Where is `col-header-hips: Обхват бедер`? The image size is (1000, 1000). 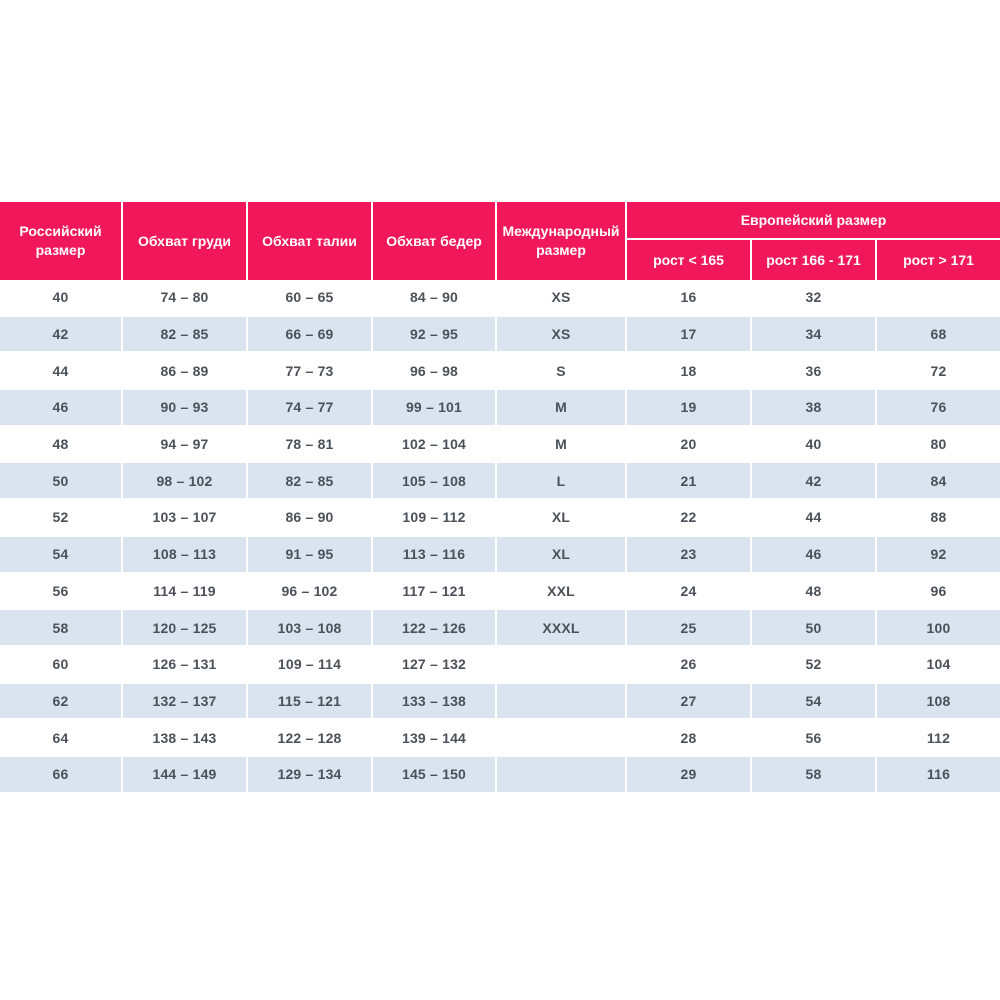
col-header-hips: Обхват бедер is located at coordinates (435, 241).